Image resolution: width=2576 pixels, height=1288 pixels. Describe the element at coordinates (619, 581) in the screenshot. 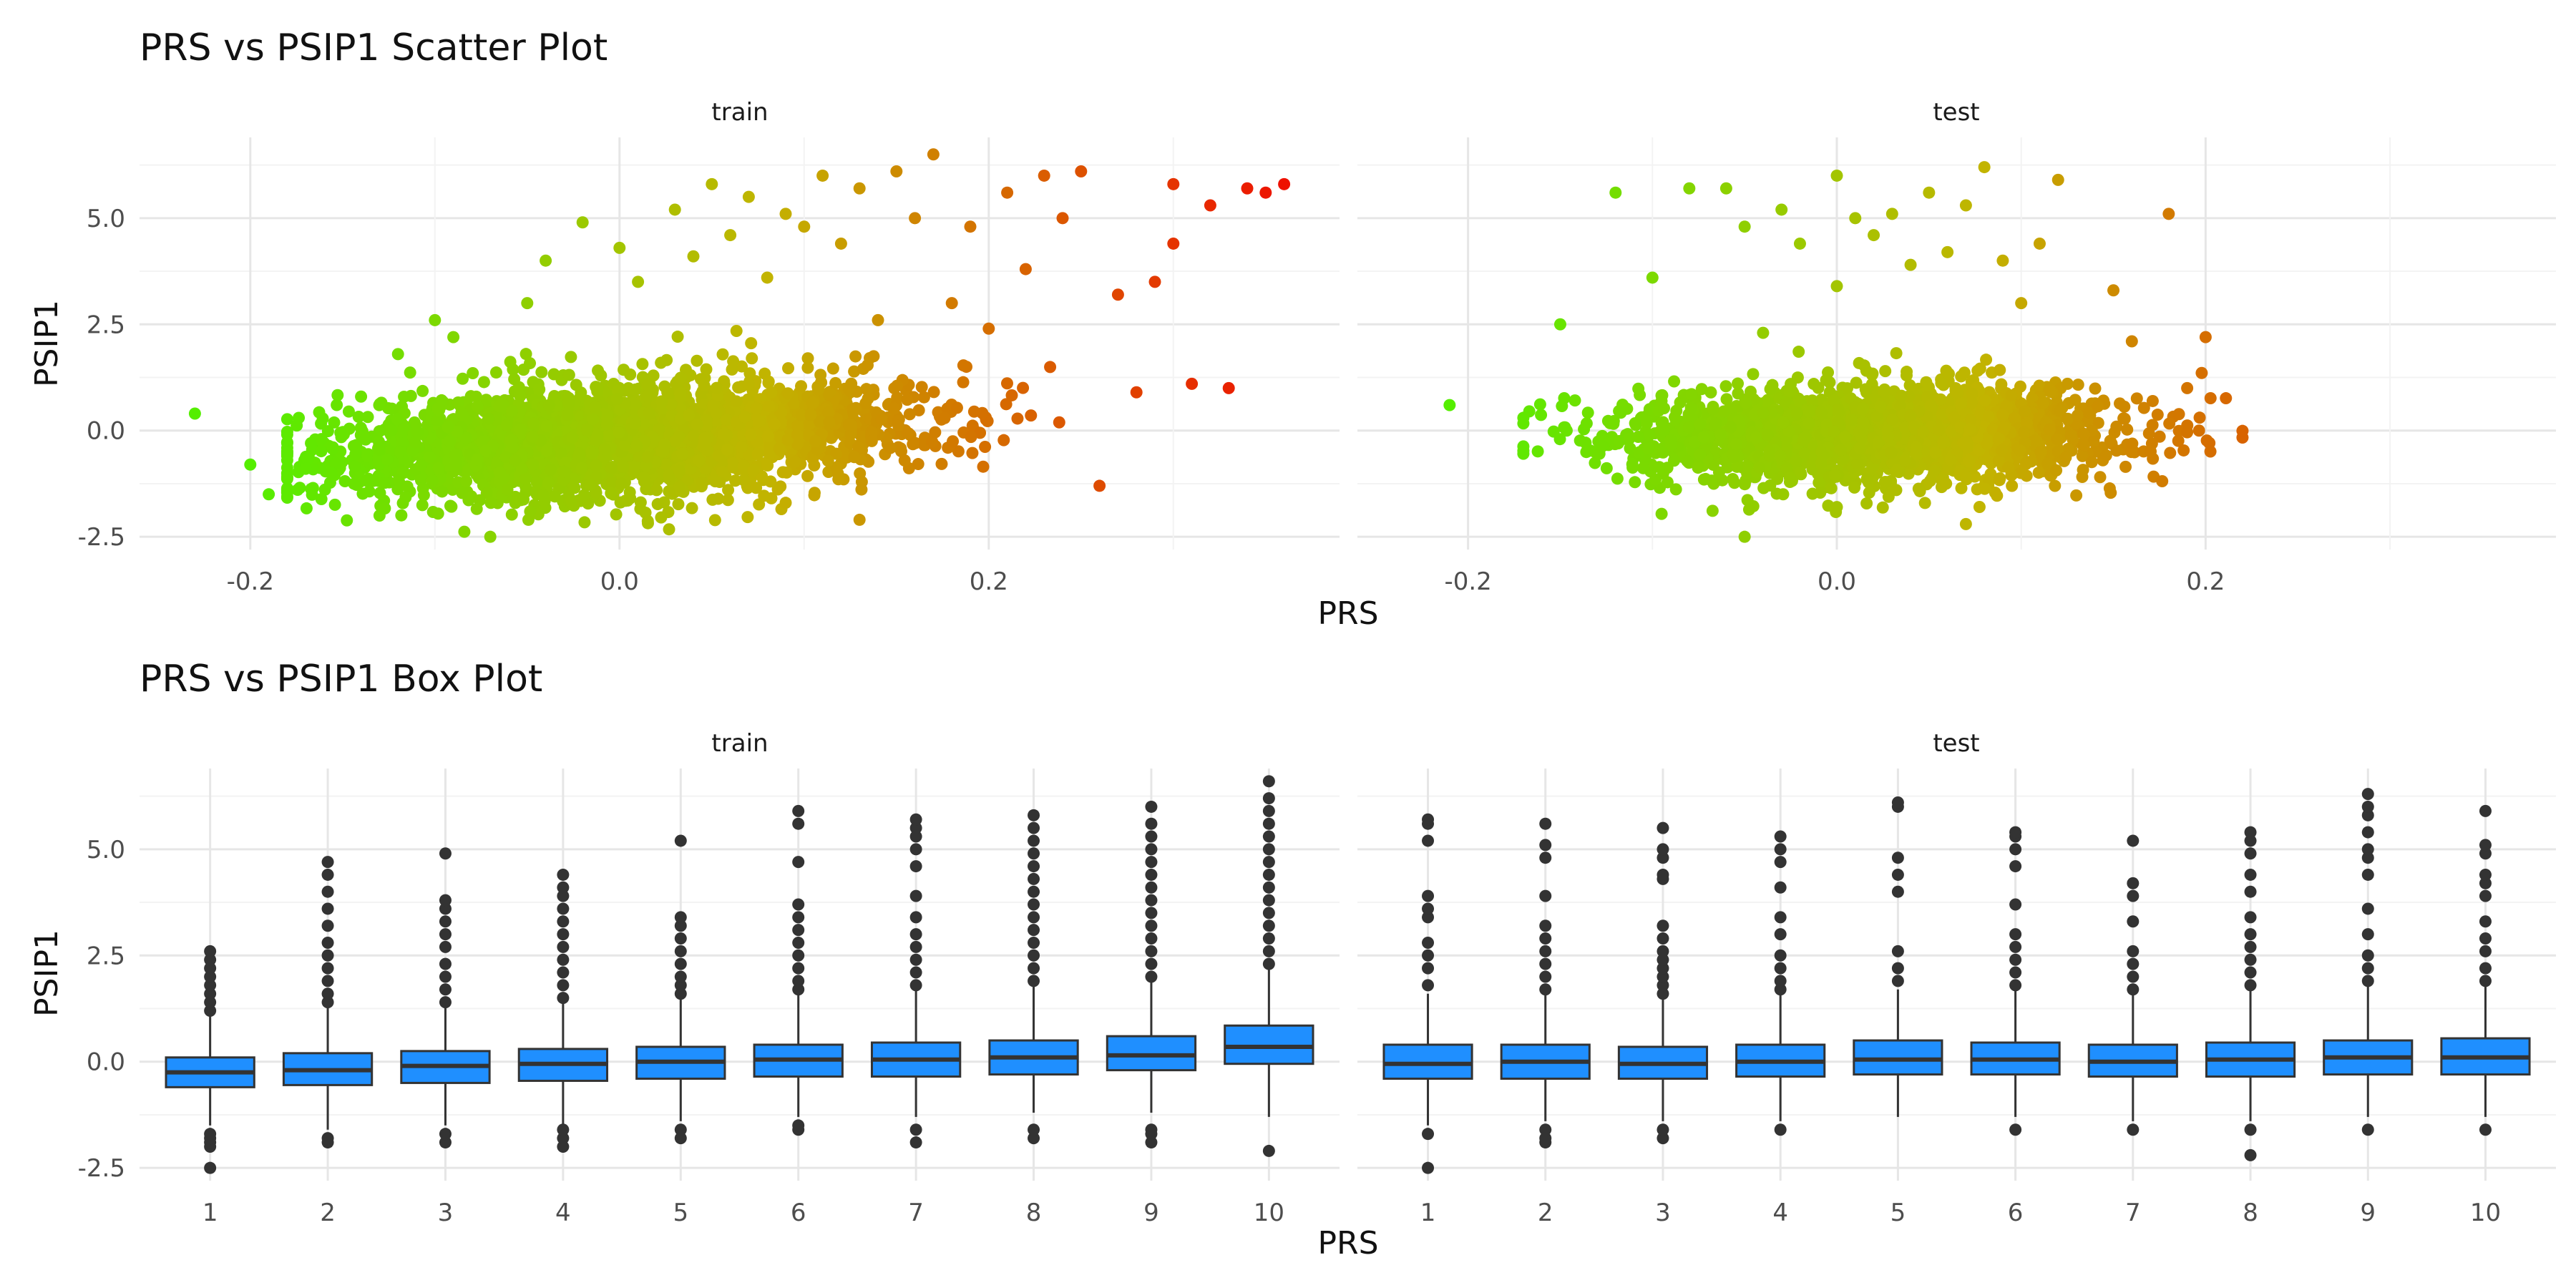

I see `x-tick-label: 0.0` at that location.